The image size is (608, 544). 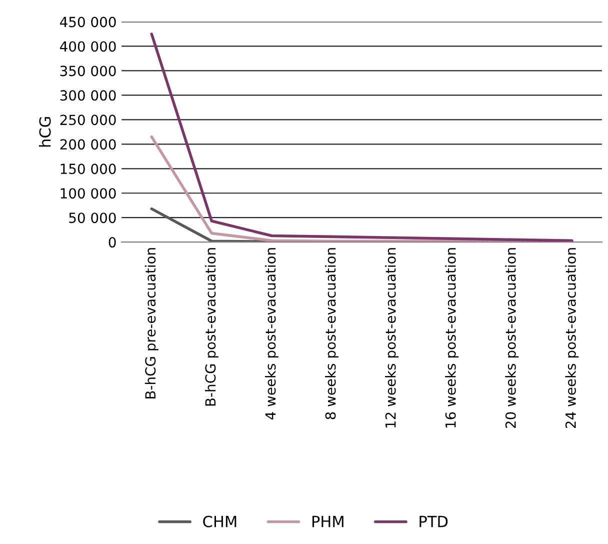 I want to click on y-tick-label: 350 000, so click(x=88, y=71).